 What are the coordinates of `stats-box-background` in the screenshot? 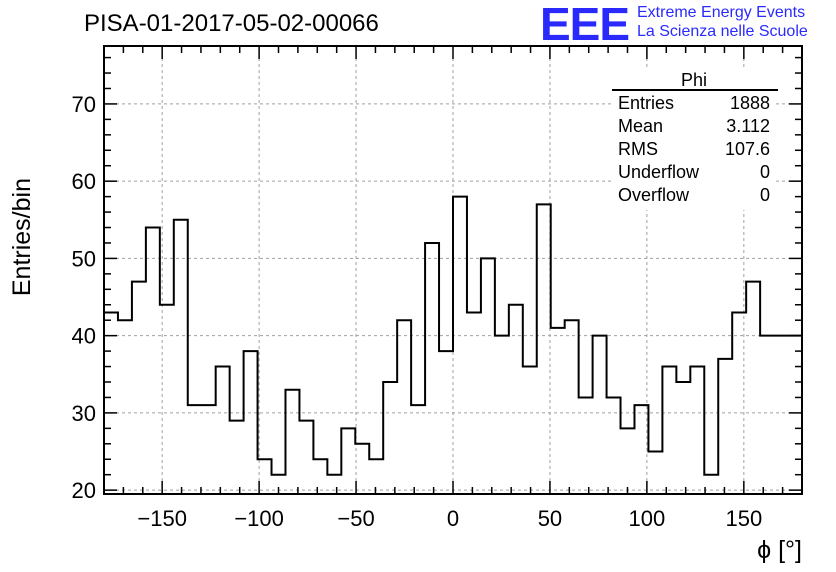 It's located at (694, 140).